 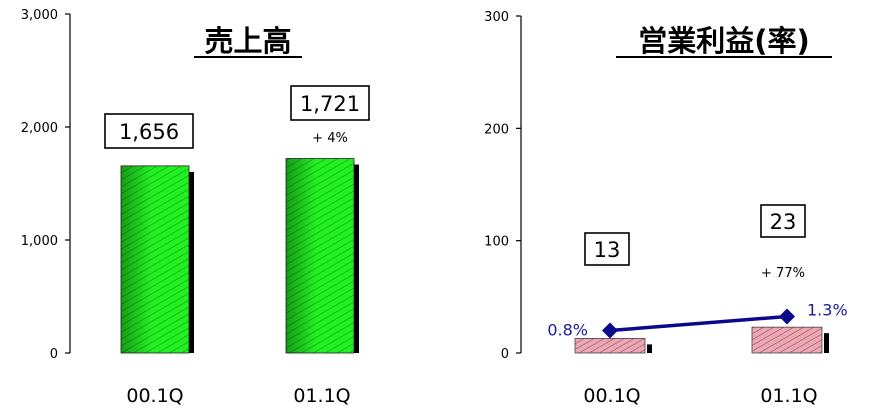 I want to click on profit-y-tick-label: 200, so click(x=496, y=129).